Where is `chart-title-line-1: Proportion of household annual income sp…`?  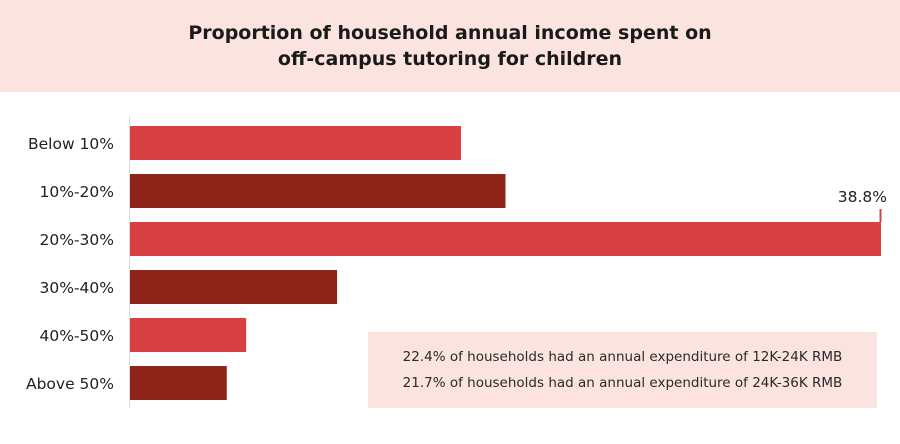
chart-title-line-1: Proportion of household annual income sp… is located at coordinates (450, 33).